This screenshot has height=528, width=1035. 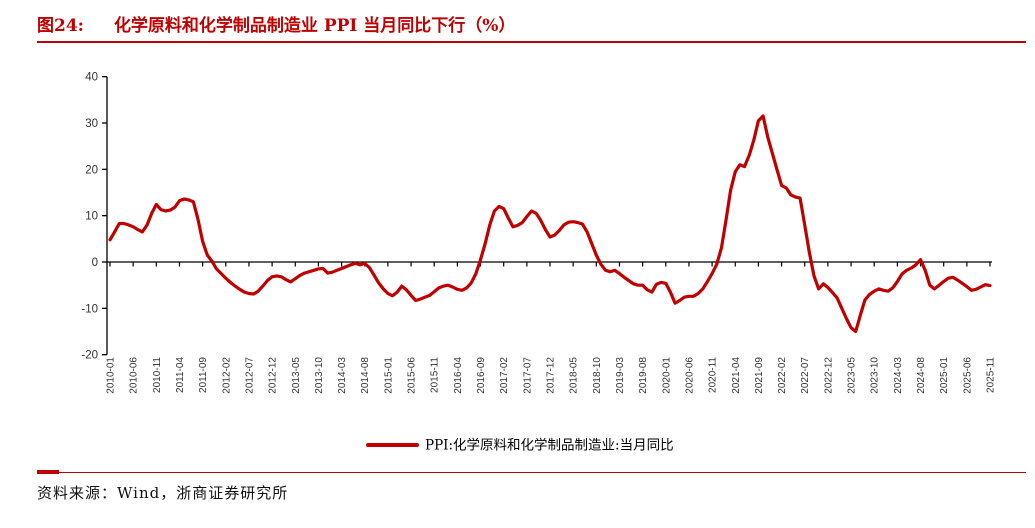 I want to click on x-tick-label: 2020-01, so click(x=666, y=375).